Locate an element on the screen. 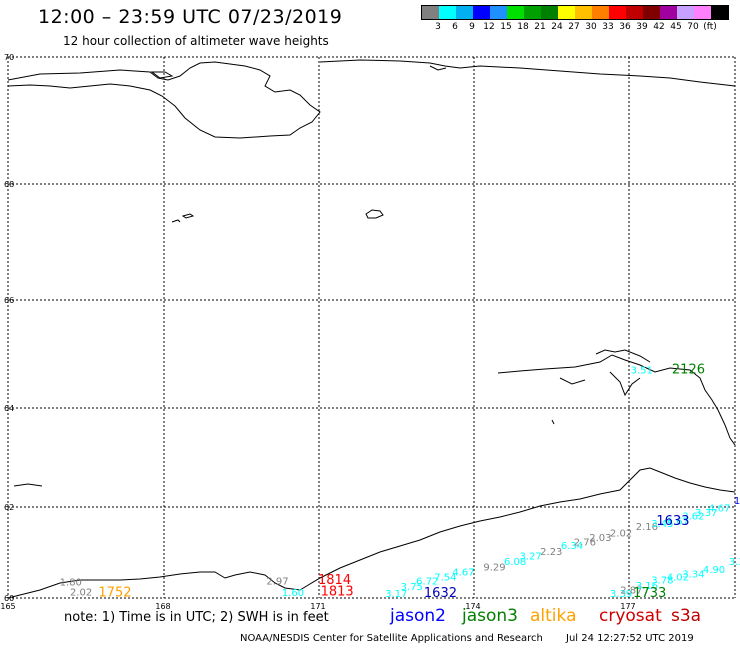  latitude-label: 66 is located at coordinates (9, 300).